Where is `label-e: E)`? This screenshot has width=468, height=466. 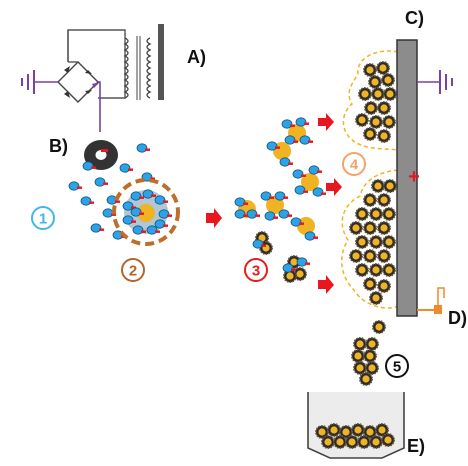 label-e: E) is located at coordinates (416, 446).